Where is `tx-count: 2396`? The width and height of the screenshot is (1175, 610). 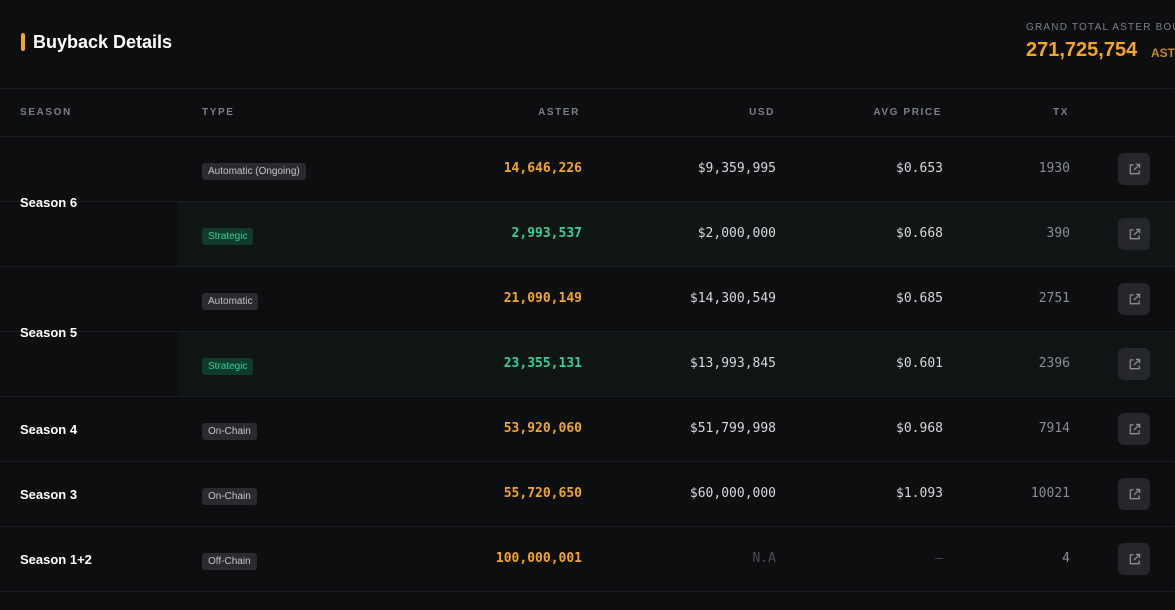 tx-count: 2396 is located at coordinates (1054, 363).